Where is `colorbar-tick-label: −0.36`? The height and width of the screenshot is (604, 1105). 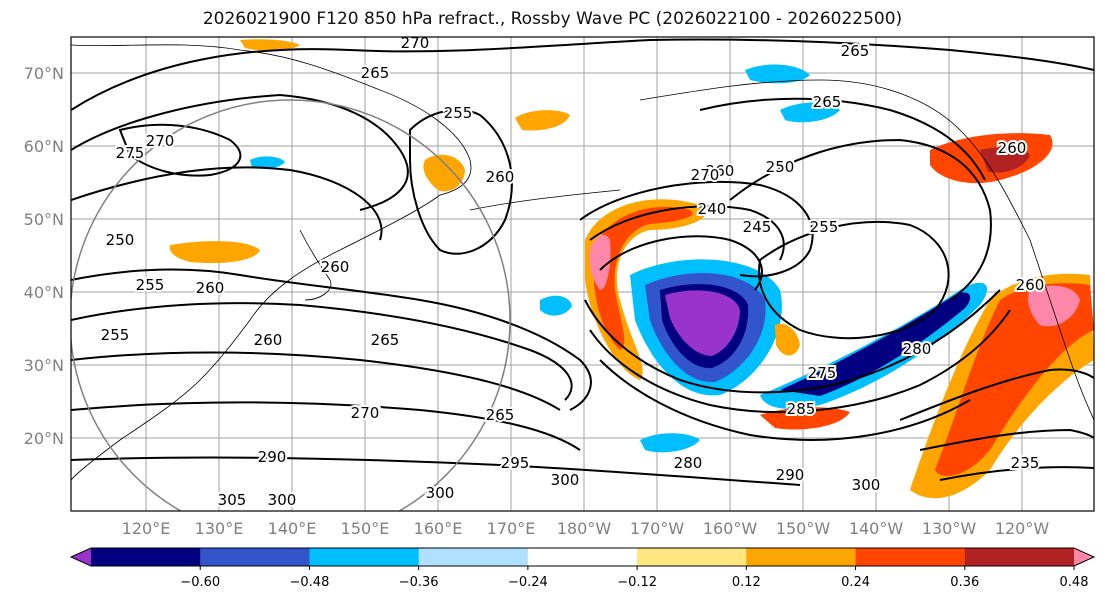 colorbar-tick-label: −0.36 is located at coordinates (419, 582).